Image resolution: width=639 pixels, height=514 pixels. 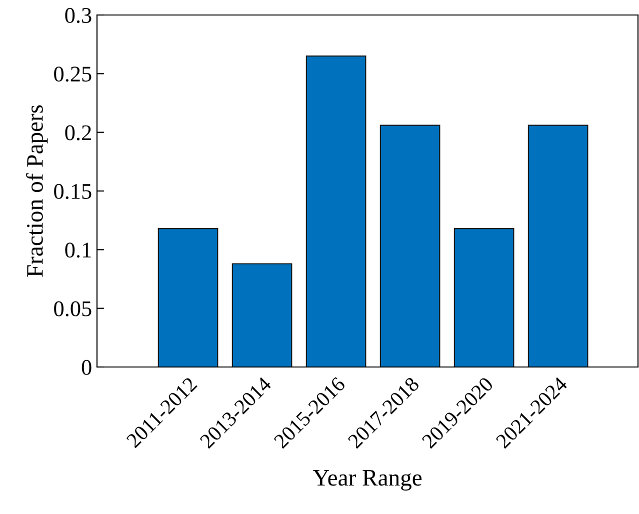 I want to click on y-tick-label: 0.3, so click(x=78, y=16).